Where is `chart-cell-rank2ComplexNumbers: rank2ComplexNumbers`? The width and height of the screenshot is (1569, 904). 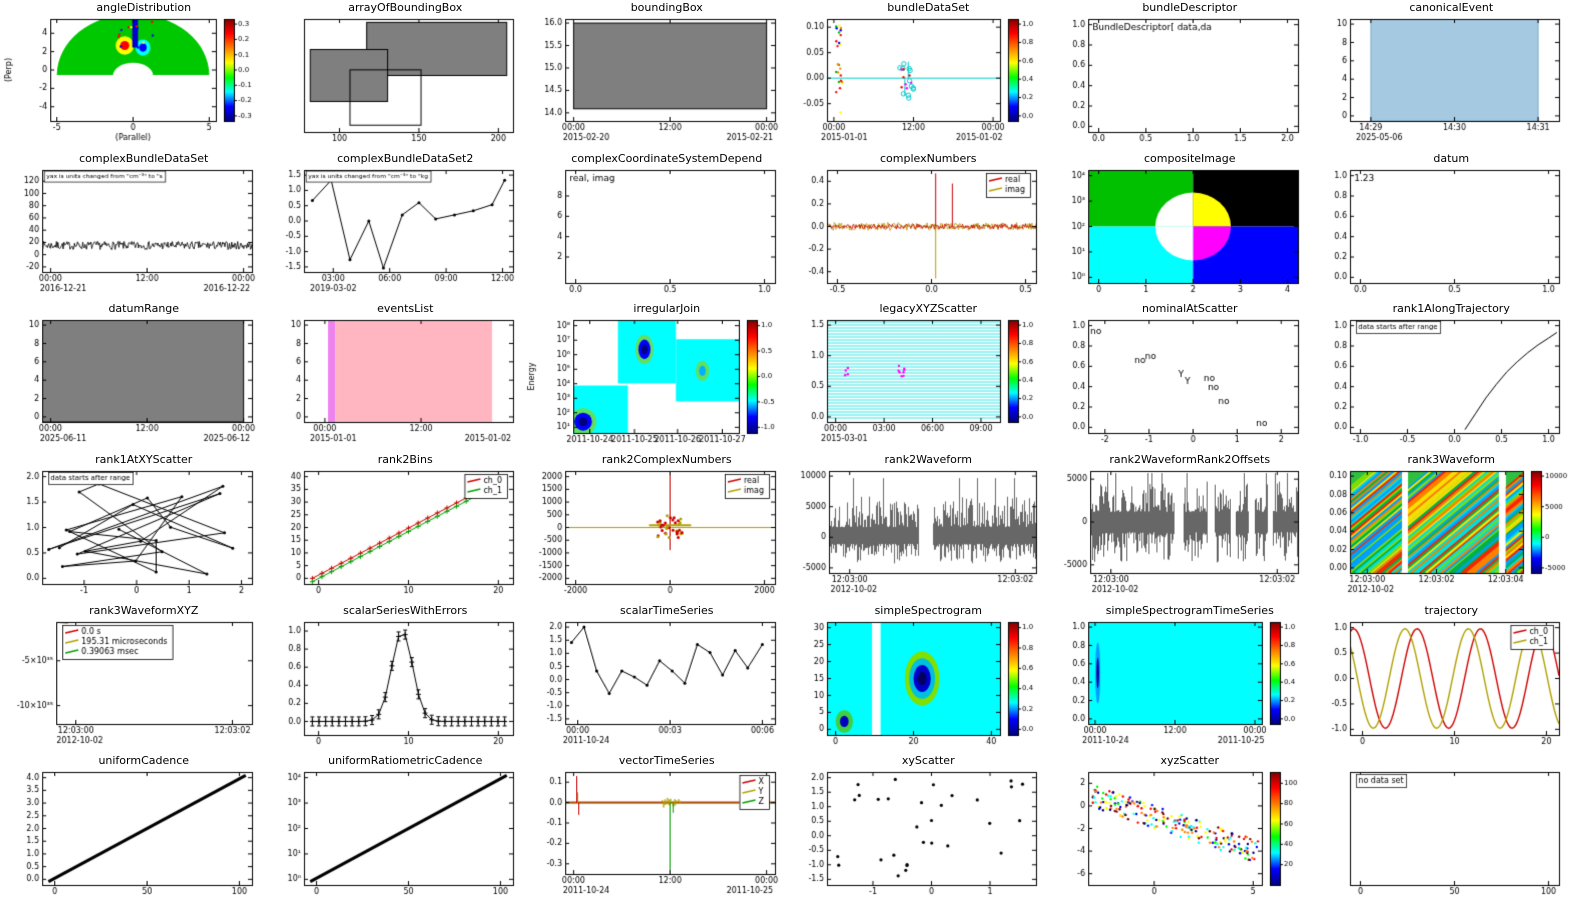 chart-cell-rank2ComplexNumbers: rank2ComplexNumbers is located at coordinates (654, 527).